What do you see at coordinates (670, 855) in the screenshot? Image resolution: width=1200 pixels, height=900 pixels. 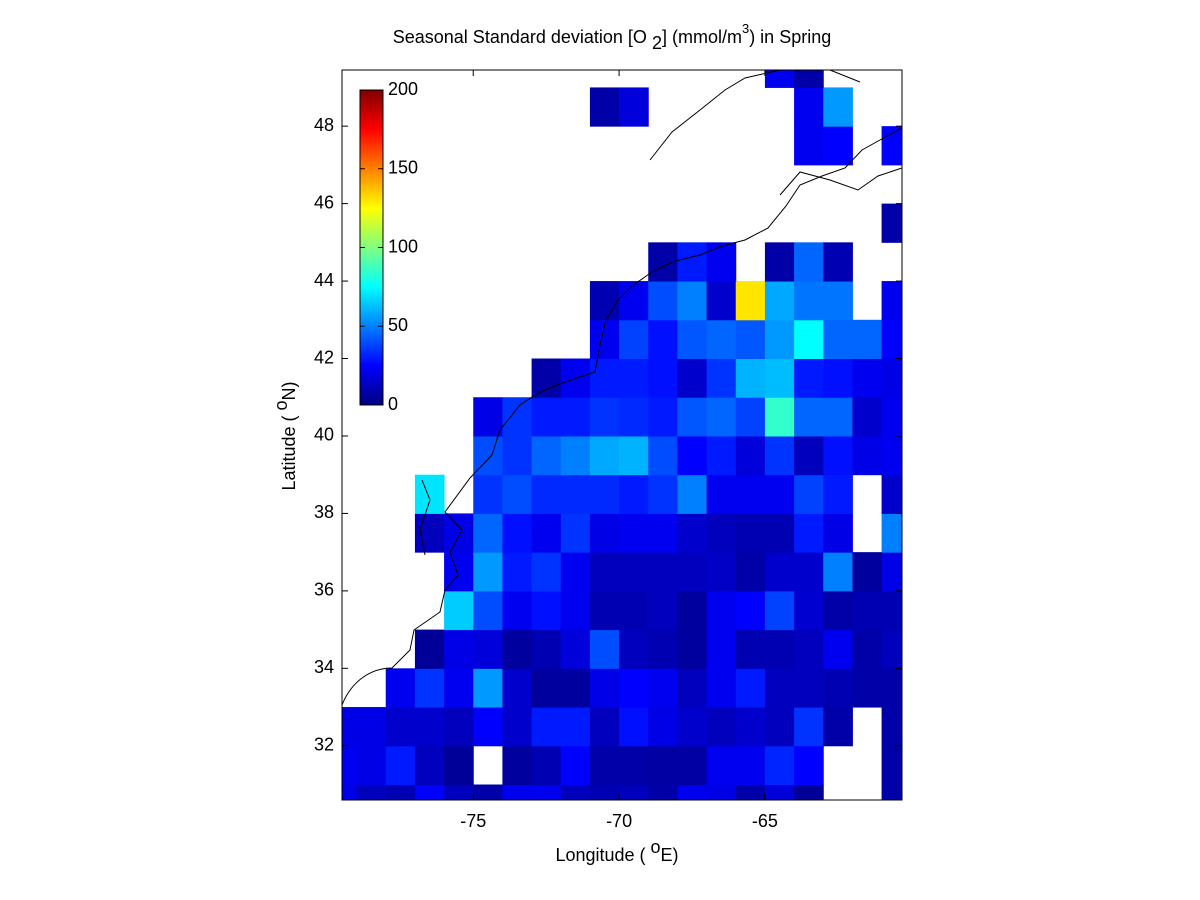 I see `label-part: E)` at bounding box center [670, 855].